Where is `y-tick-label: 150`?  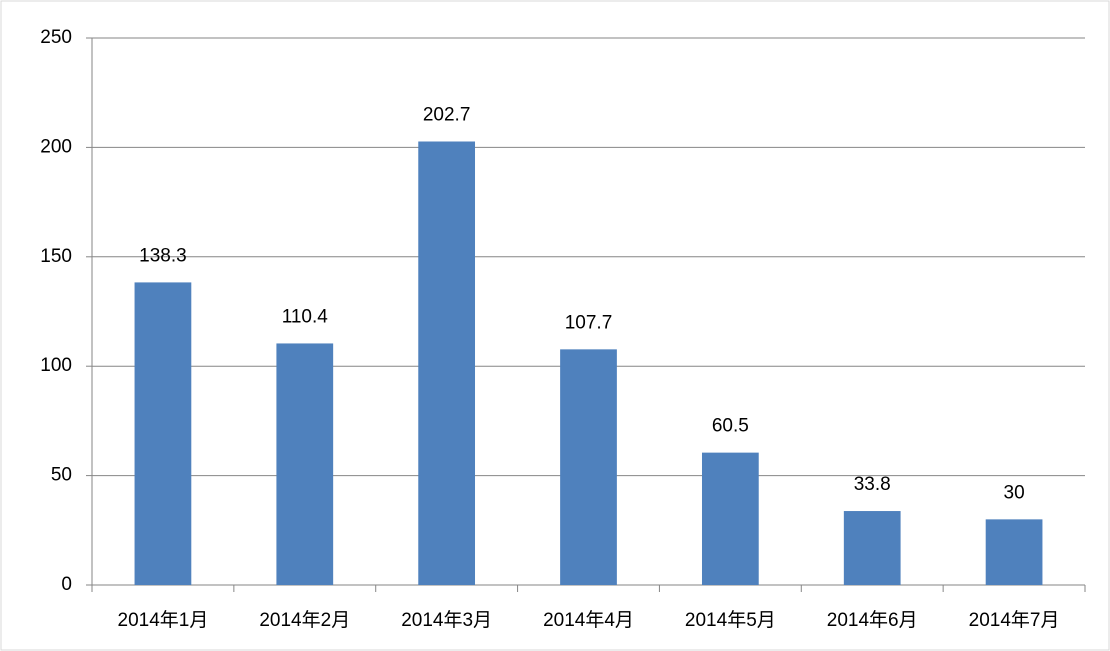
y-tick-label: 150 is located at coordinates (56, 256).